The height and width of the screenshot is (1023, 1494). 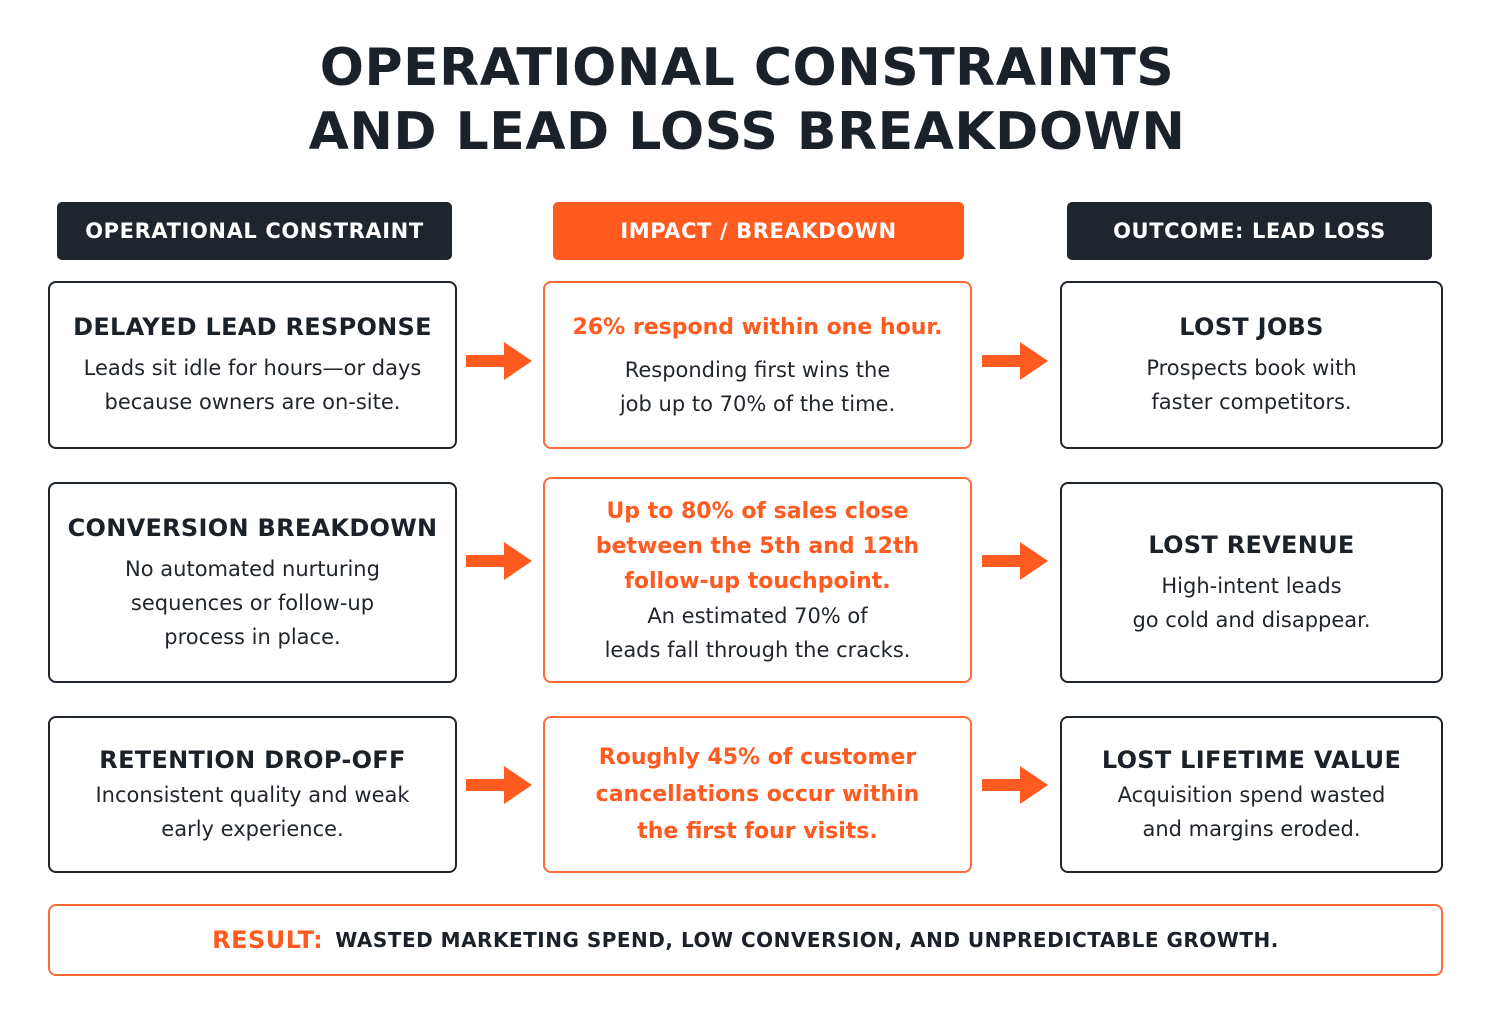 I want to click on title-line-1: OPERATIONAL CONSTRAINTS, so click(x=747, y=68).